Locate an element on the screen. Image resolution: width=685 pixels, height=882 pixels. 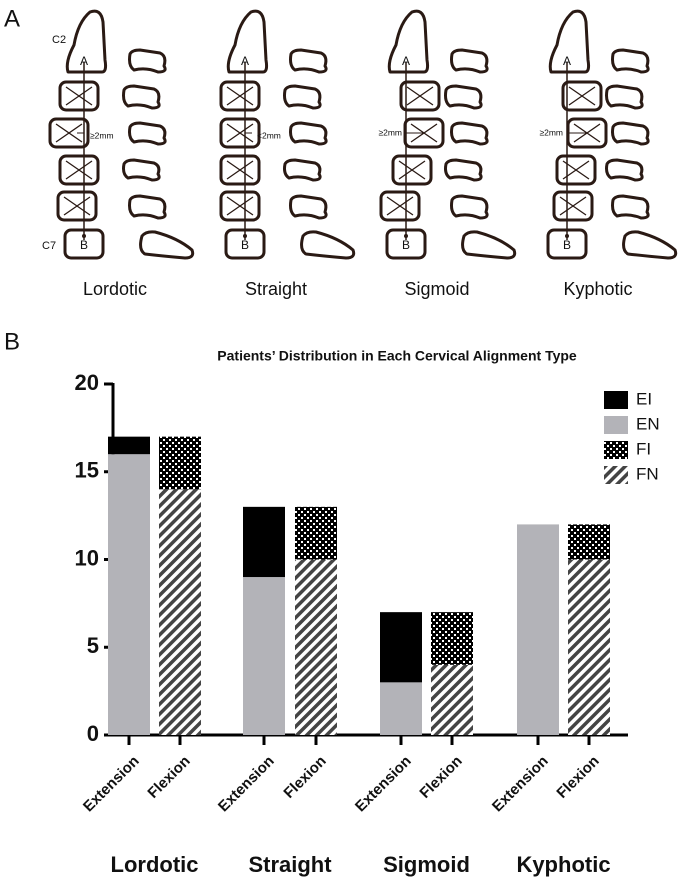
group-label: Lordotic is located at coordinates (155, 864).